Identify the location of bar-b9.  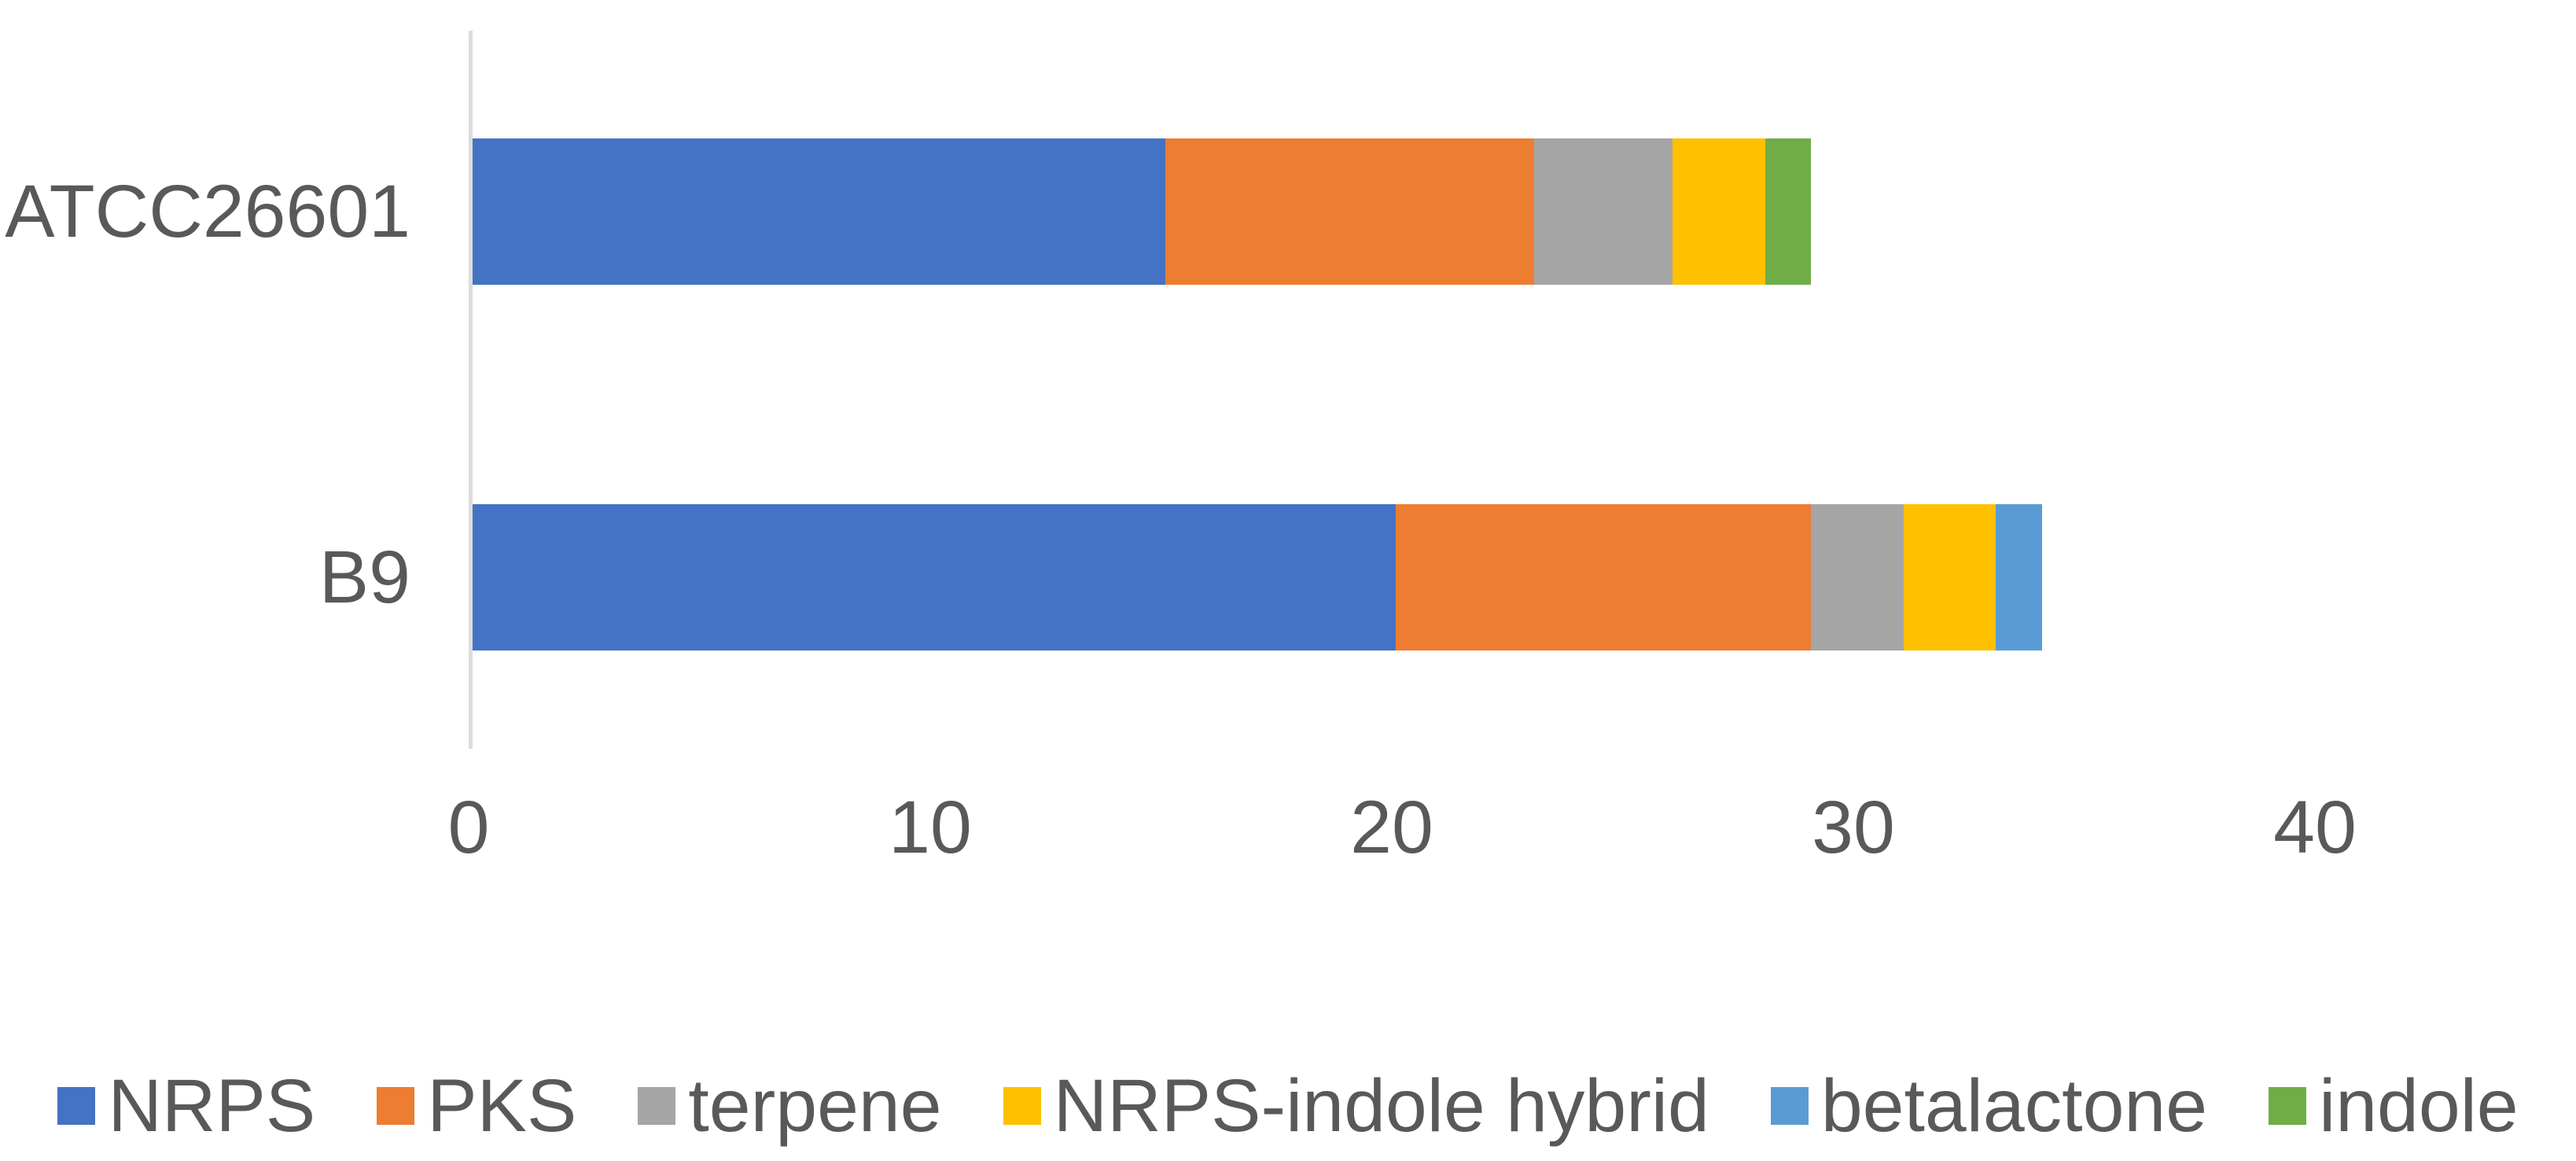
(1257, 578).